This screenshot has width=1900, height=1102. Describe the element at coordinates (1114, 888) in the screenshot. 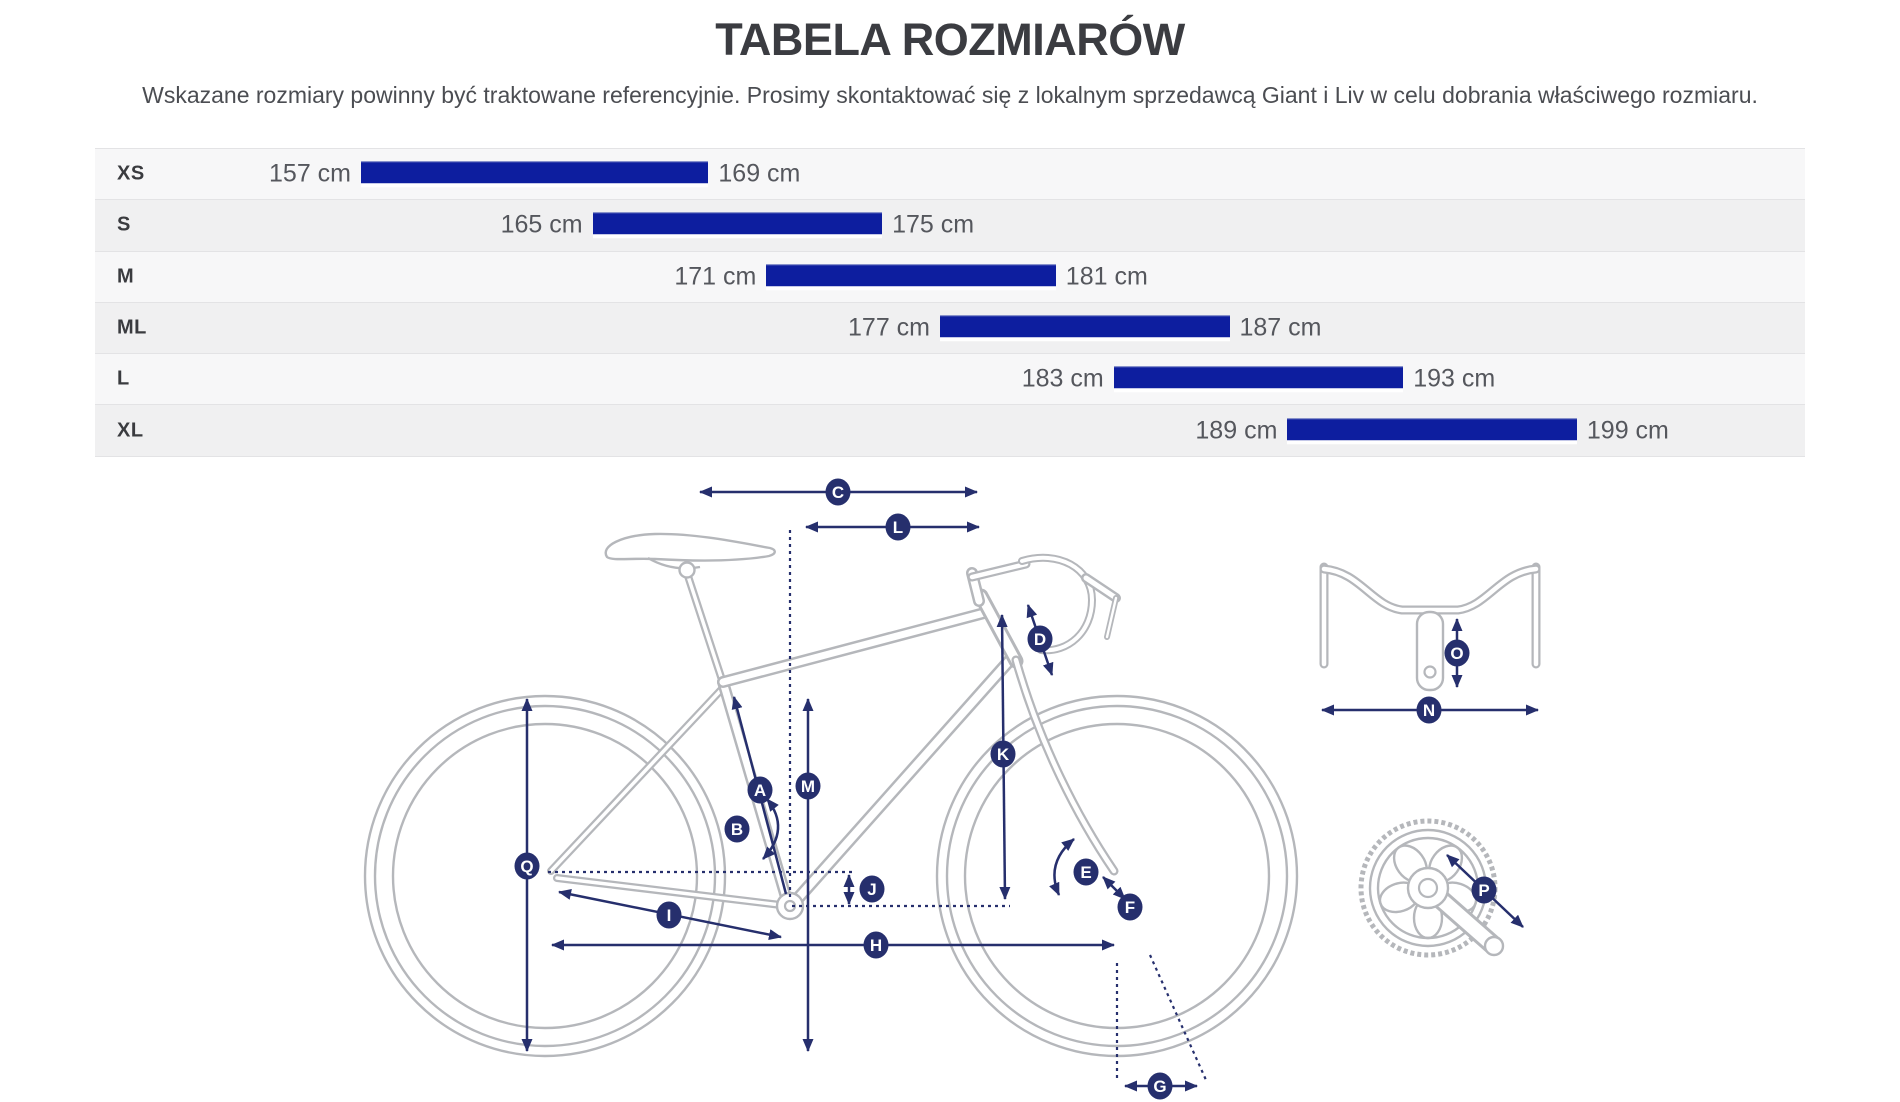

I see `measure-arrow-F` at that location.